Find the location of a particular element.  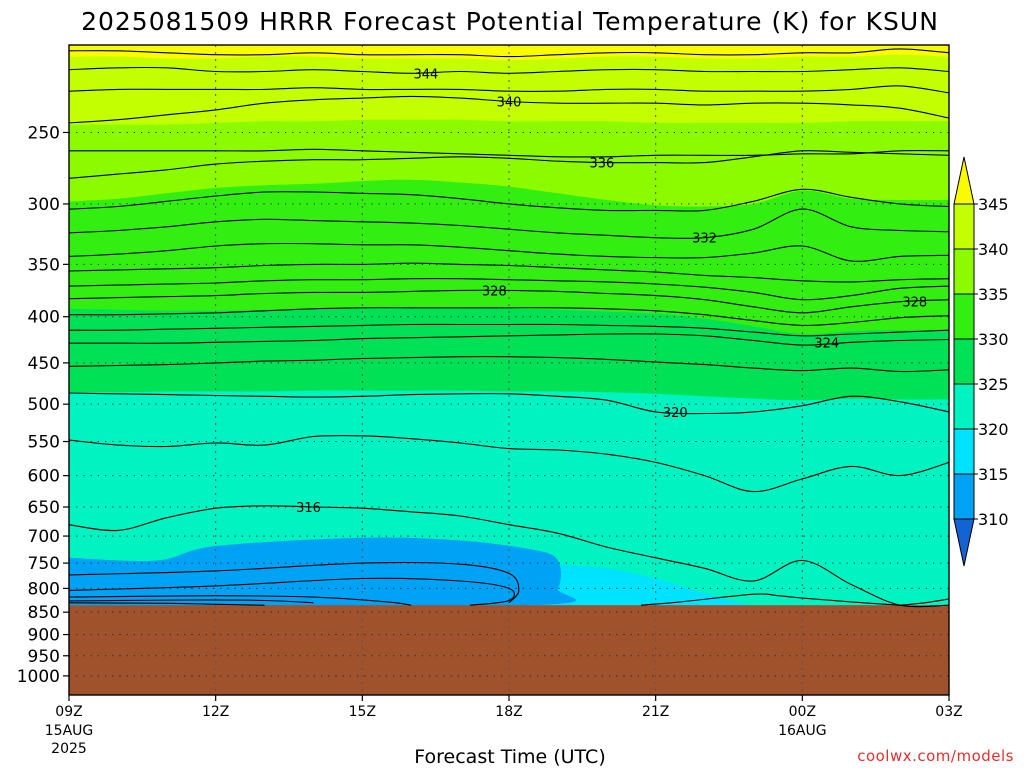

colorbar-label: 340 is located at coordinates (993, 249).